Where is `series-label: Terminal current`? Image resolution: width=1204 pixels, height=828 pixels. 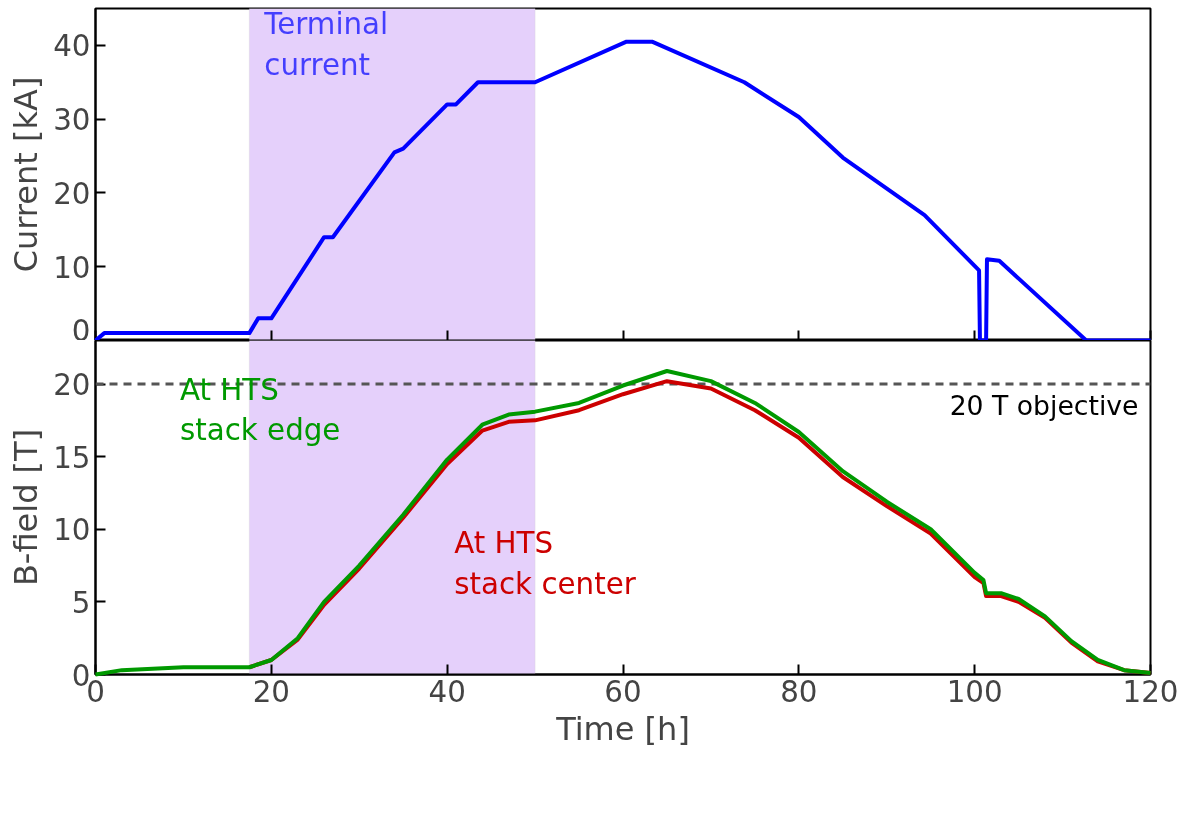
series-label: Terminal current is located at coordinates (326, 44).